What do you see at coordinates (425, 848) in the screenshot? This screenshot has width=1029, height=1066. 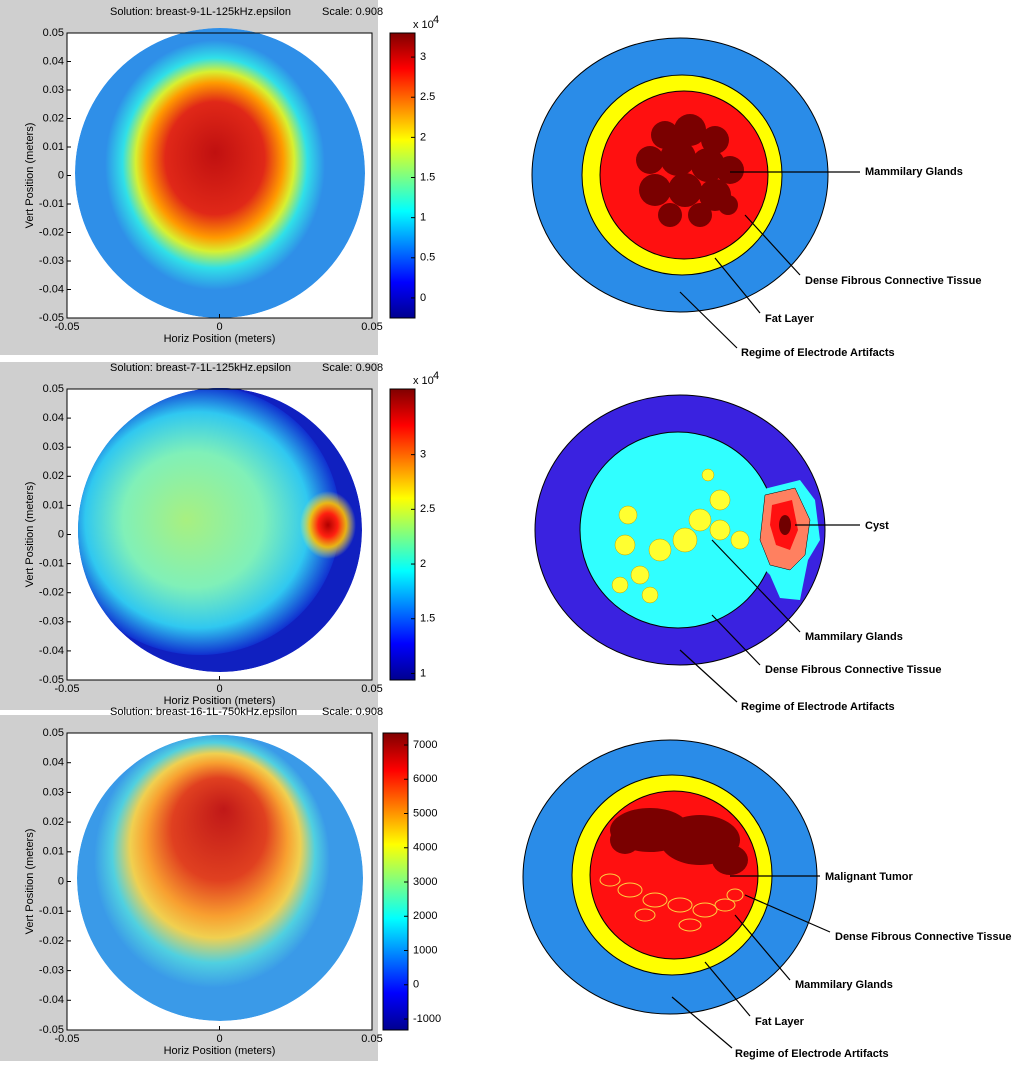 I see `colorbar-tick-label: 4000` at bounding box center [425, 848].